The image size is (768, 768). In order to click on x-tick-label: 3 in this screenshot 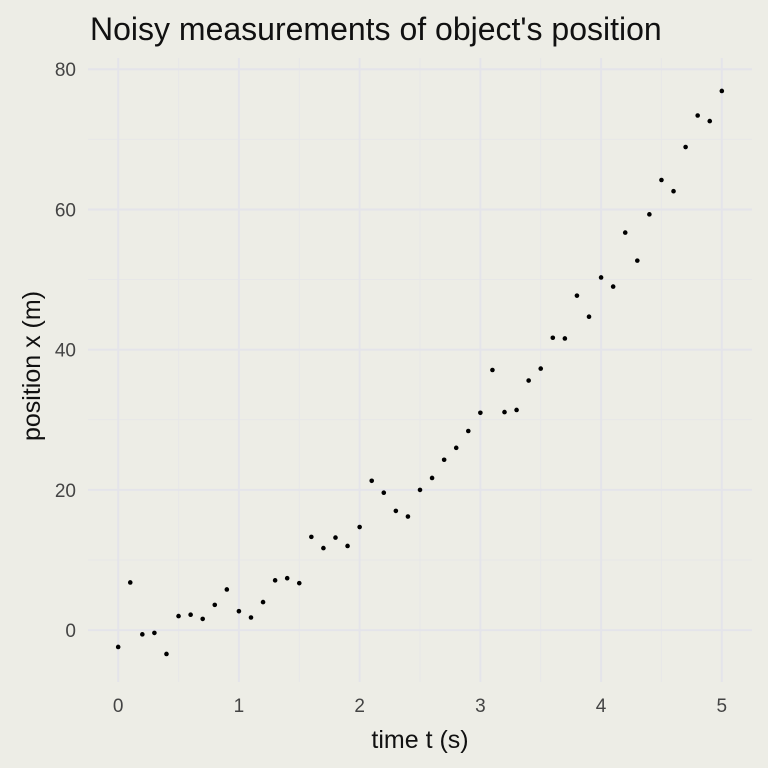, I will do `click(480, 706)`.